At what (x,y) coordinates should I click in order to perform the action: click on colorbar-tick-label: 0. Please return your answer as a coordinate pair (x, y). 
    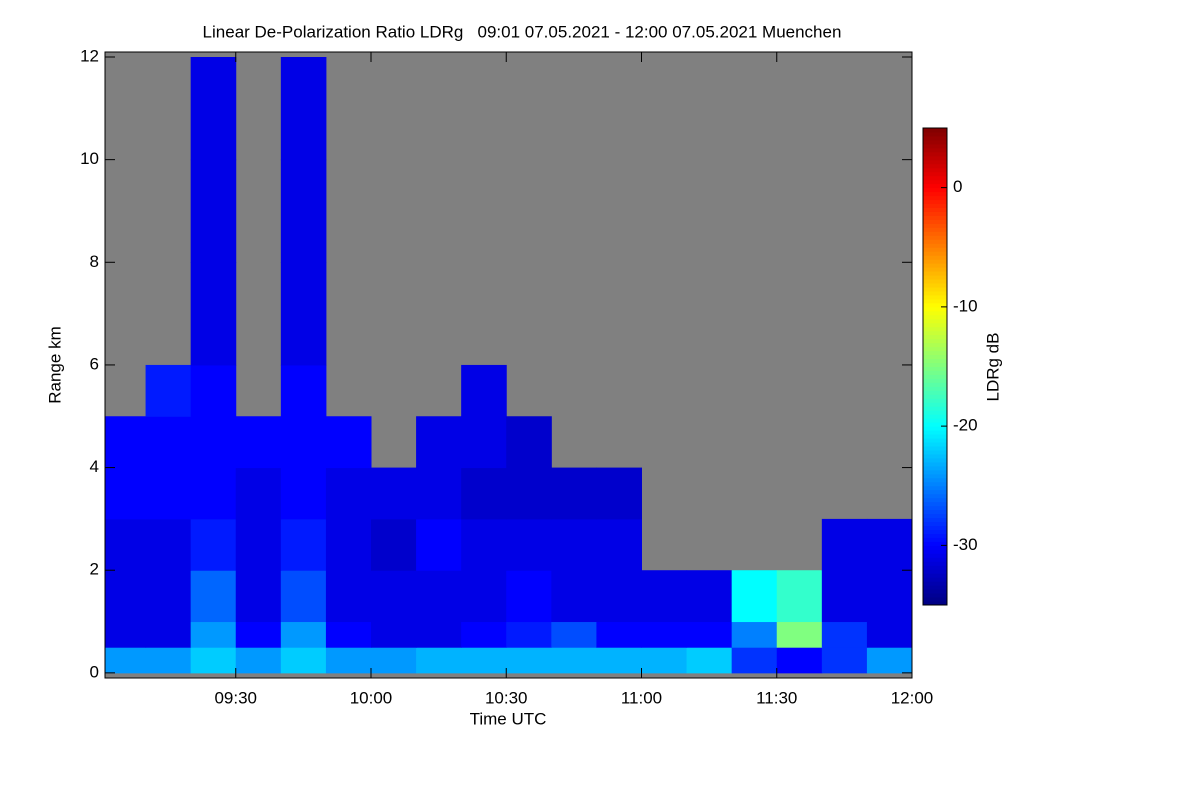
    Looking at the image, I should click on (957, 186).